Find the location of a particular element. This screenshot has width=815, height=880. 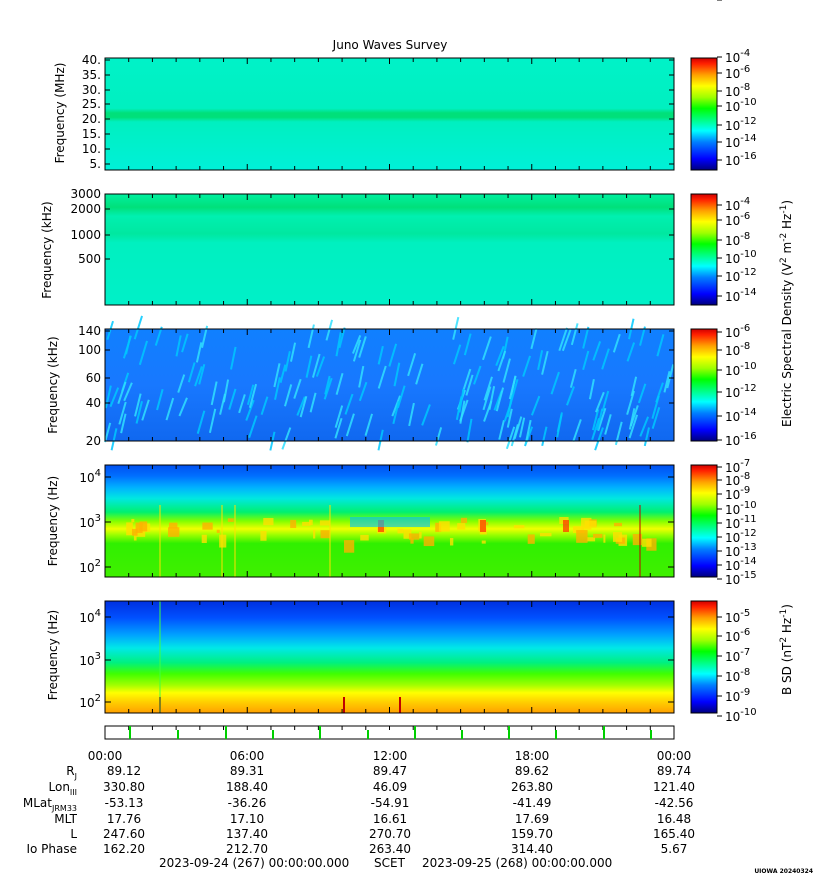

ephemeris-row-label: L is located at coordinates (73, 834).